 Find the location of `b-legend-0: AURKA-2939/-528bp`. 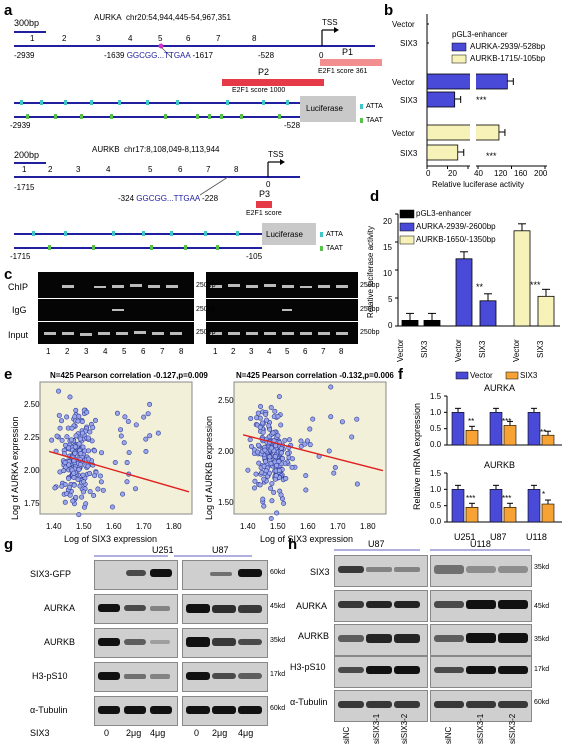

b-legend-0: AURKA-2939/-528bp is located at coordinates (508, 46).